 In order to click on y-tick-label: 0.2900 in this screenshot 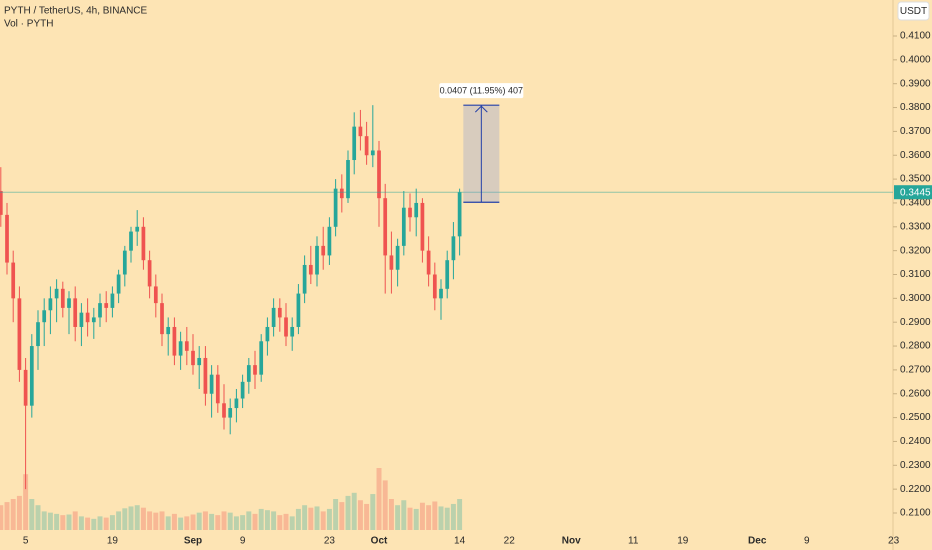, I will do `click(915, 322)`.